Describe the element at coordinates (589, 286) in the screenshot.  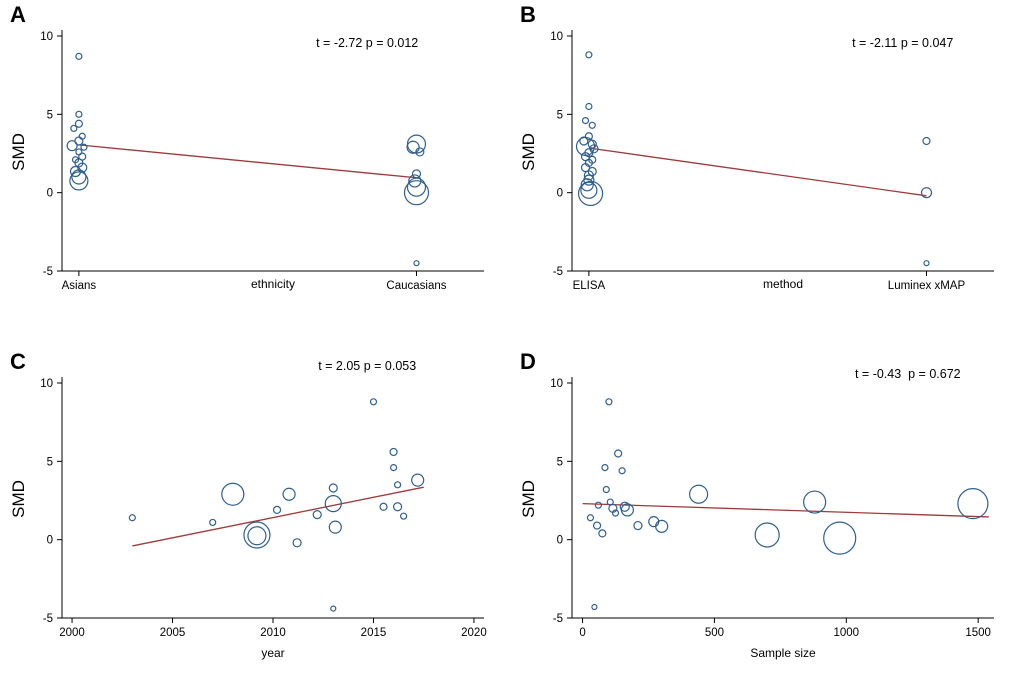
I see `x-tick-label: ELISA` at that location.